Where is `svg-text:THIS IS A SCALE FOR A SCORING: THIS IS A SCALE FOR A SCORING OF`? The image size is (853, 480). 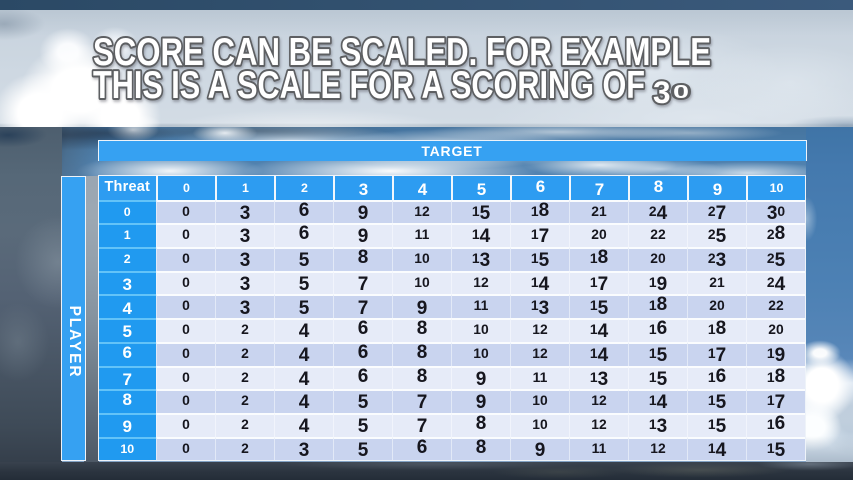 svg-text:THIS IS A SCALE FOR A SCORING: THIS IS A SCALE FOR A SCORING OF is located at coordinates (369, 85).